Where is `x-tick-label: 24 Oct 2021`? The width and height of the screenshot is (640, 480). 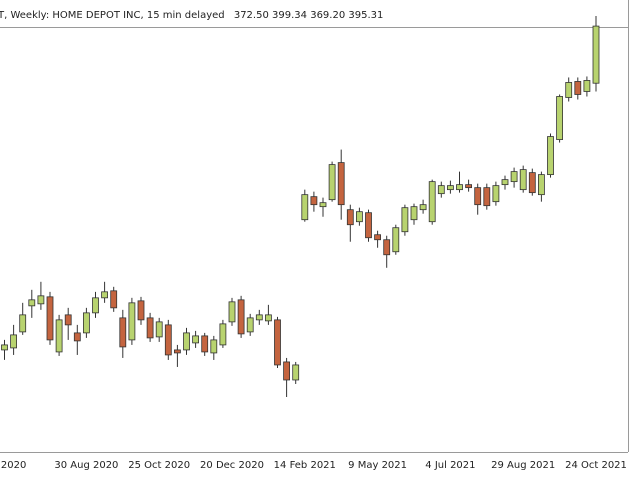 x-tick-label: 24 Oct 2021 is located at coordinates (596, 465).